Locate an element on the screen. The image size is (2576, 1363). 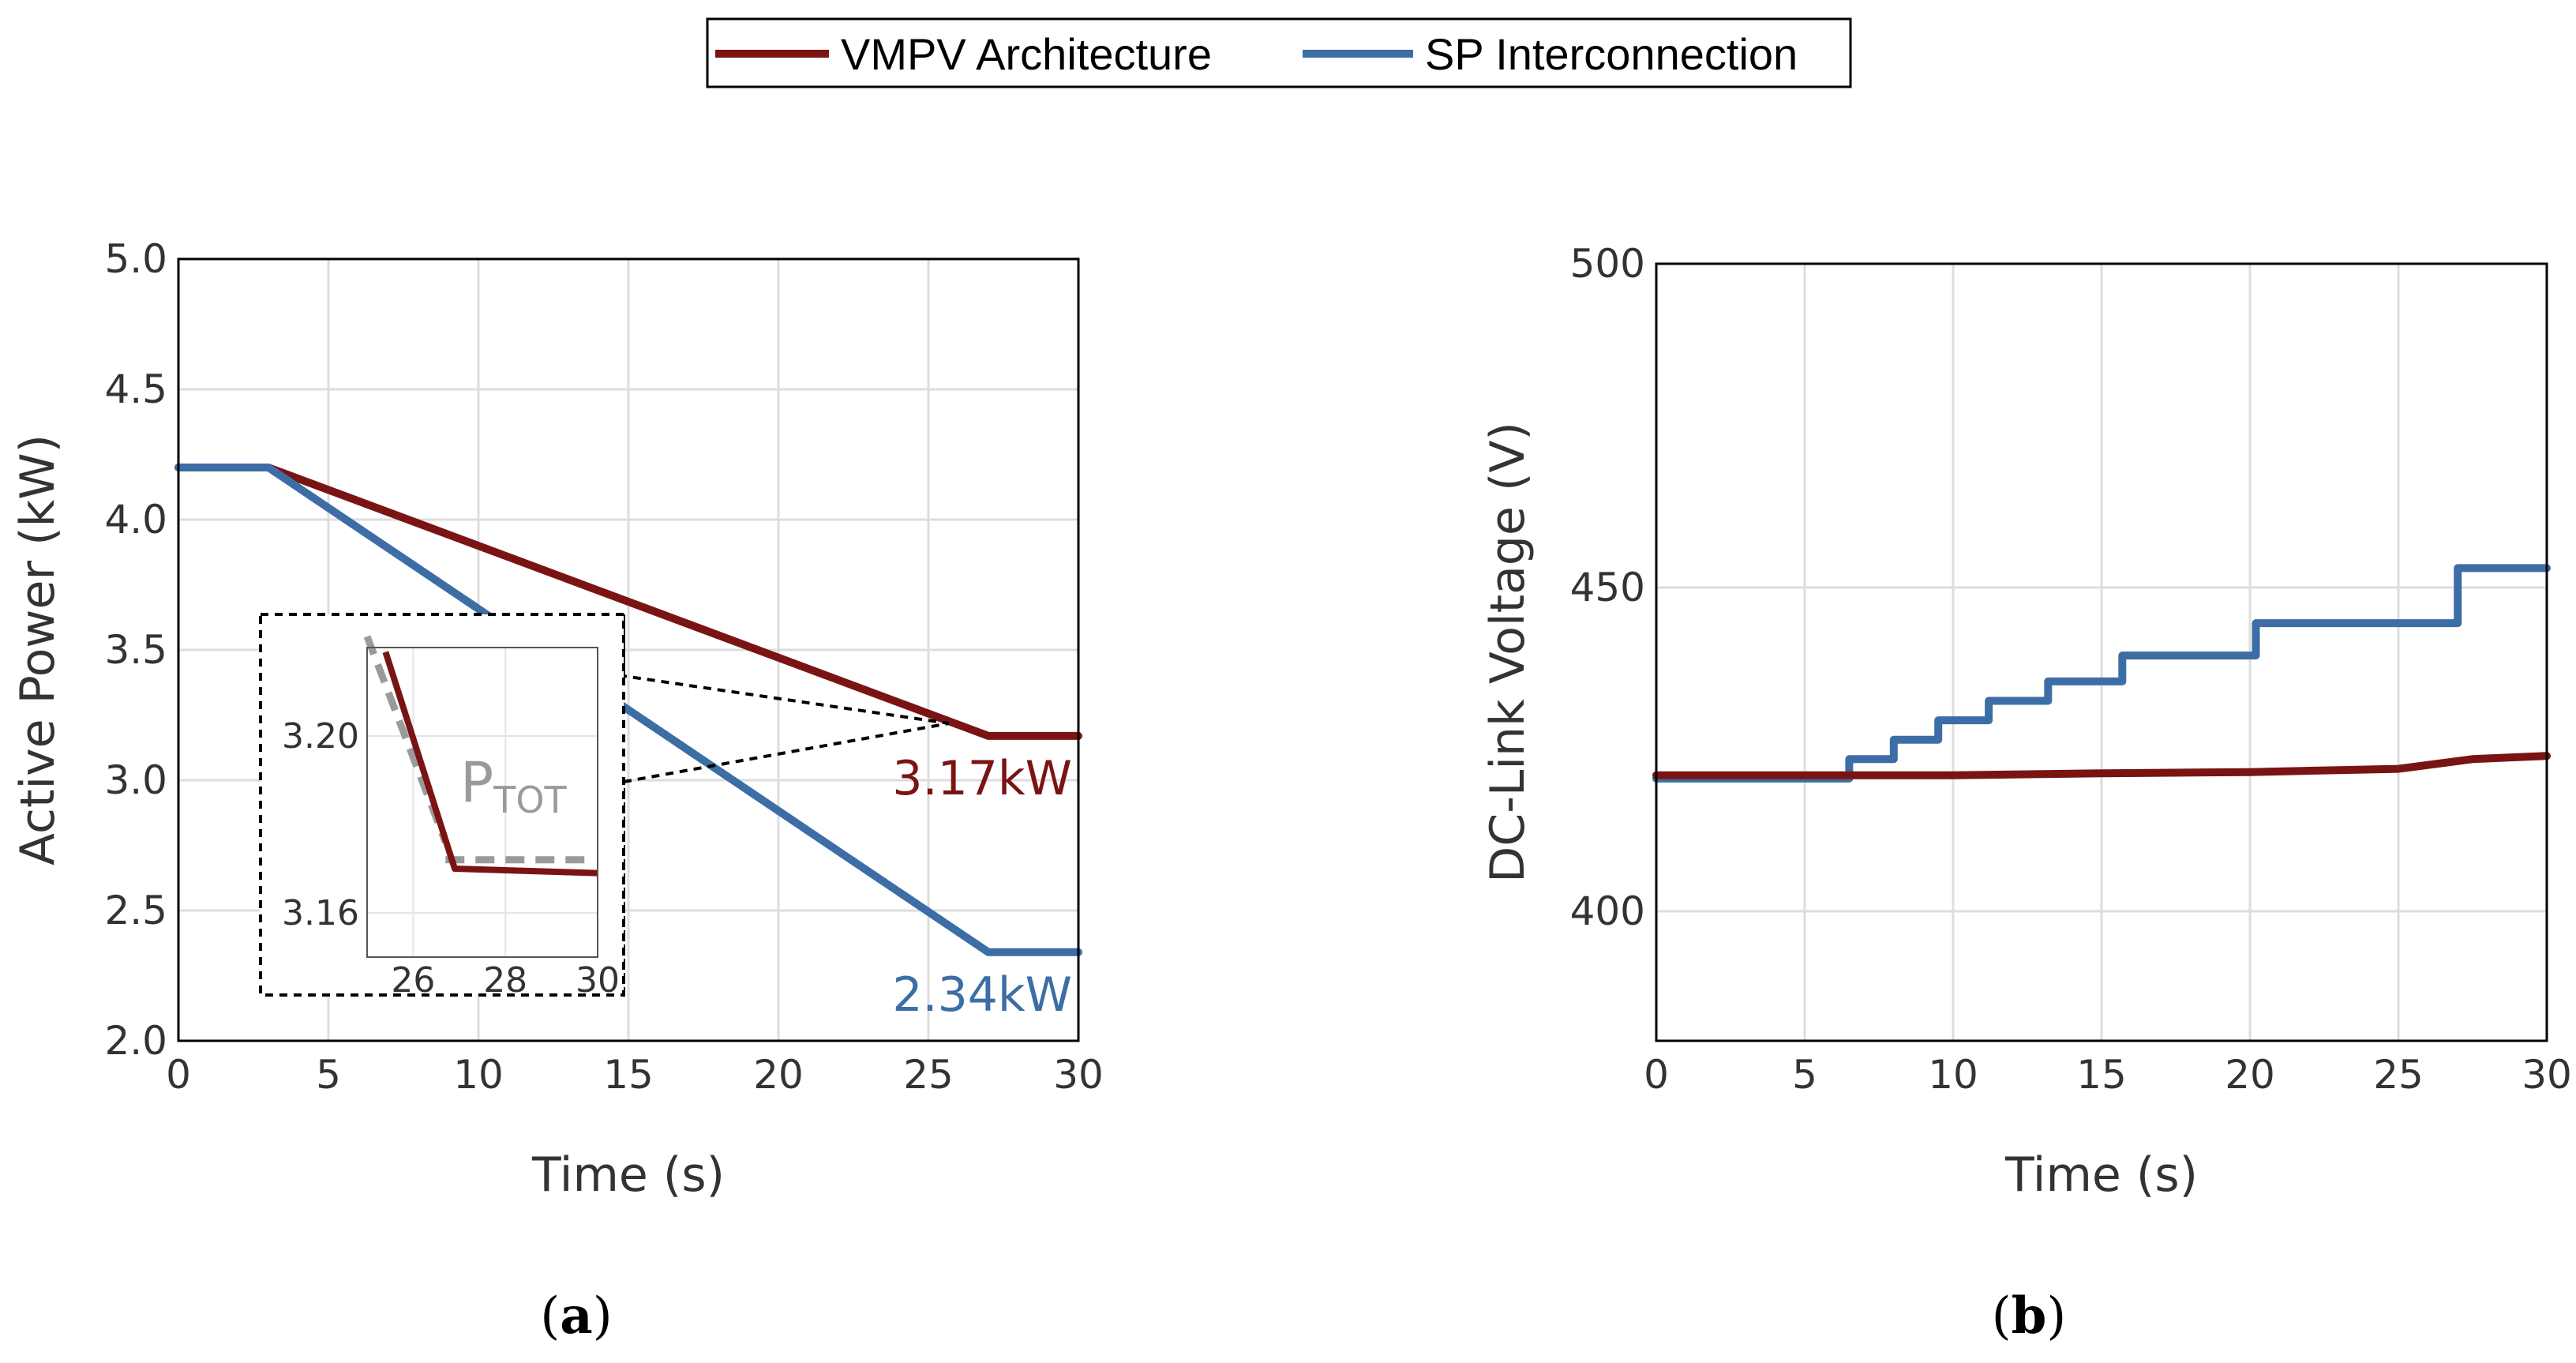
chart-a-ytick-5: 4.5 is located at coordinates (135, 389).